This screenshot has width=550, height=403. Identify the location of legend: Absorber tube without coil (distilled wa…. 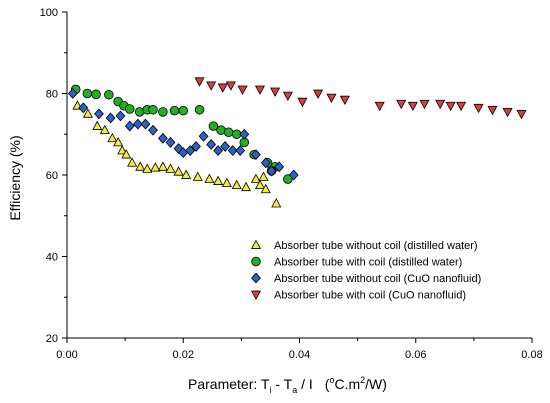
(365, 270).